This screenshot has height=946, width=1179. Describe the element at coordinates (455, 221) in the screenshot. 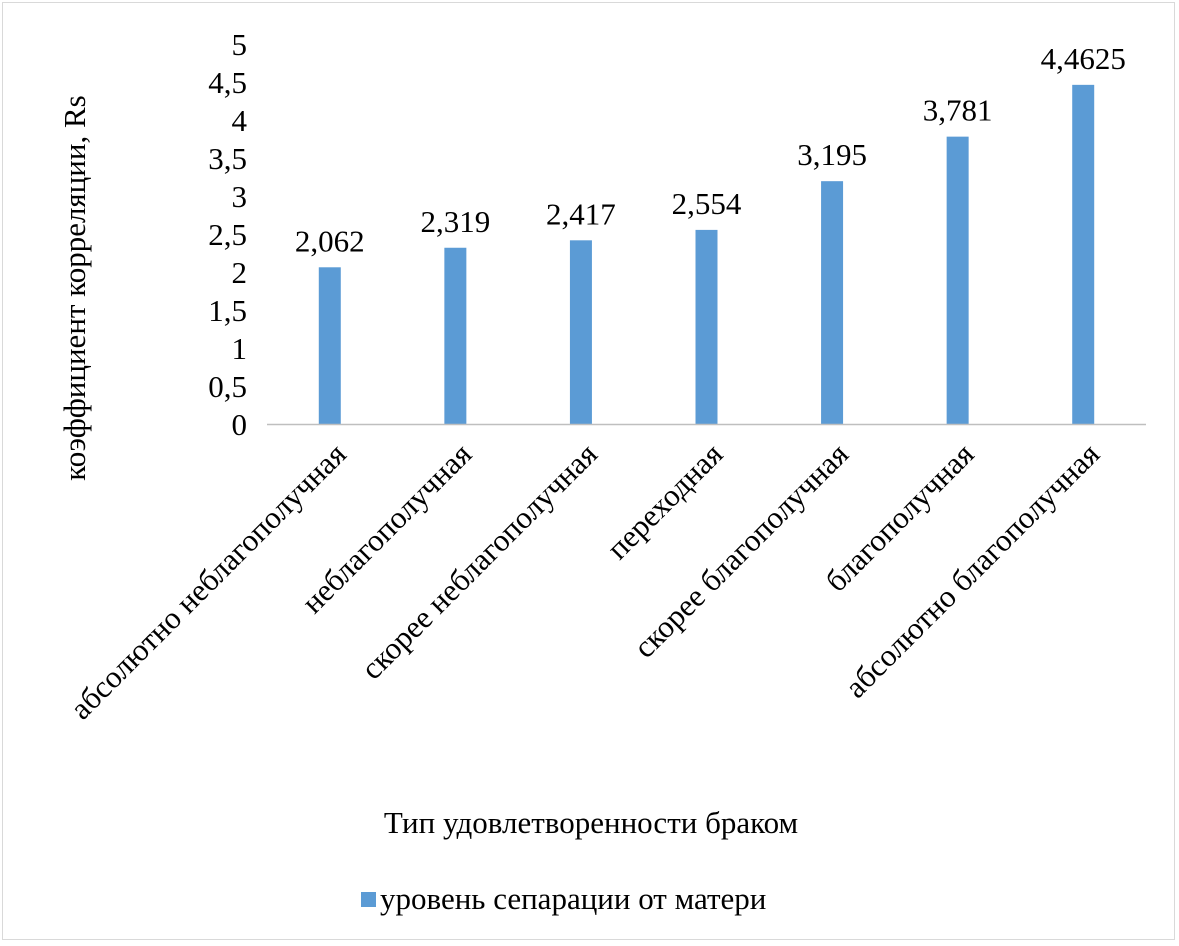

I see `data-label: 2,319` at that location.